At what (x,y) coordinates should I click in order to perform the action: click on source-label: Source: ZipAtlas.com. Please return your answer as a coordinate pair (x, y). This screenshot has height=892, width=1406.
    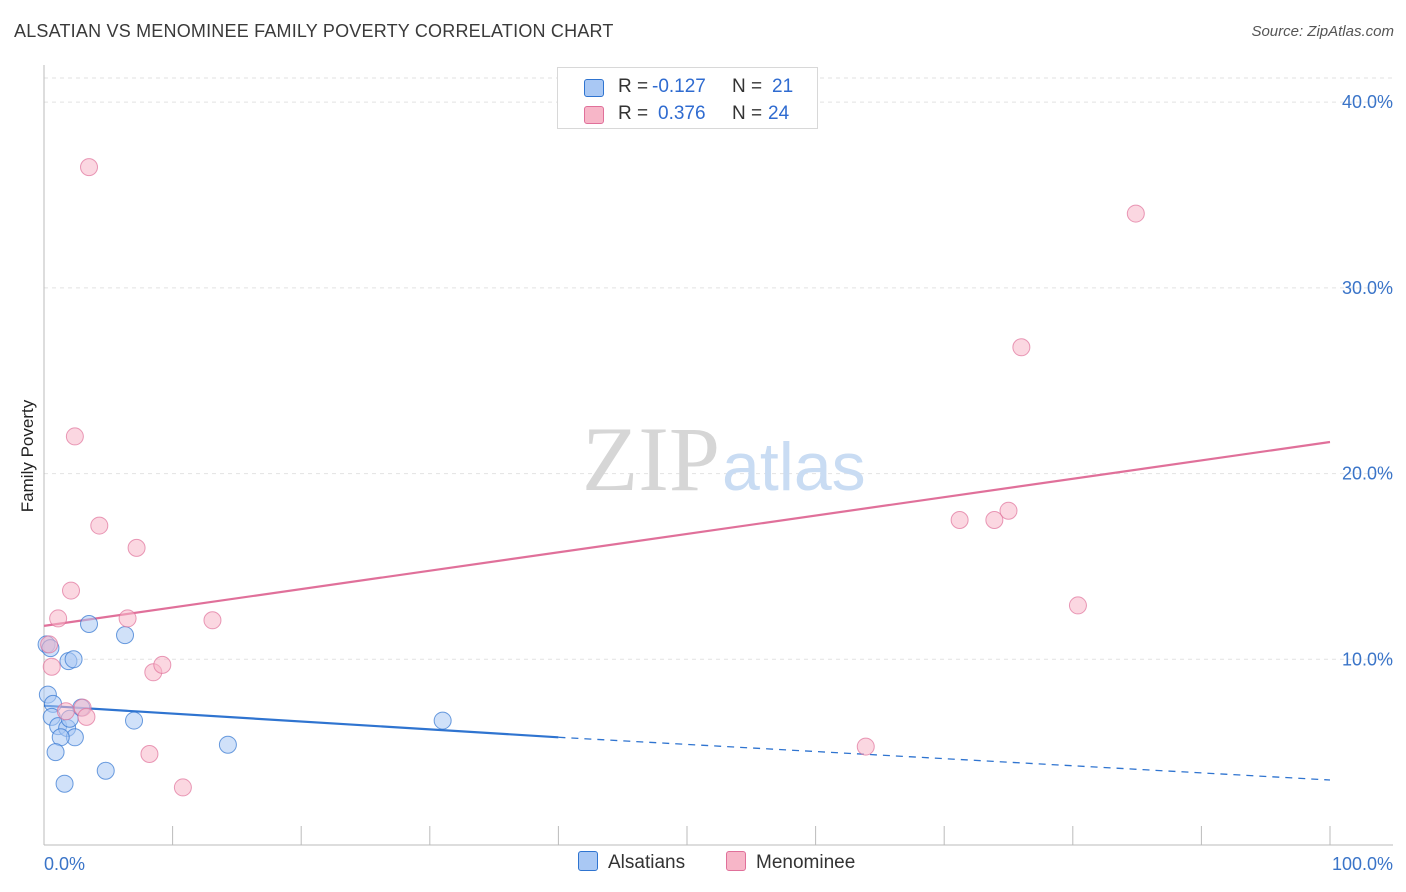
    Looking at the image, I should click on (1322, 31).